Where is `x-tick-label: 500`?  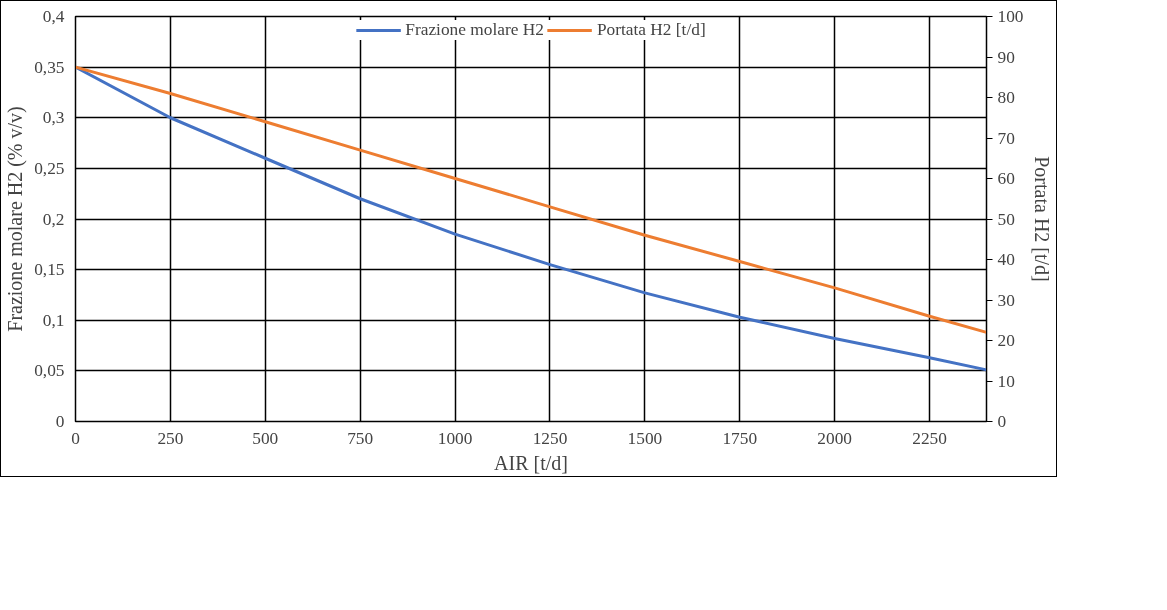
x-tick-label: 500 is located at coordinates (265, 438).